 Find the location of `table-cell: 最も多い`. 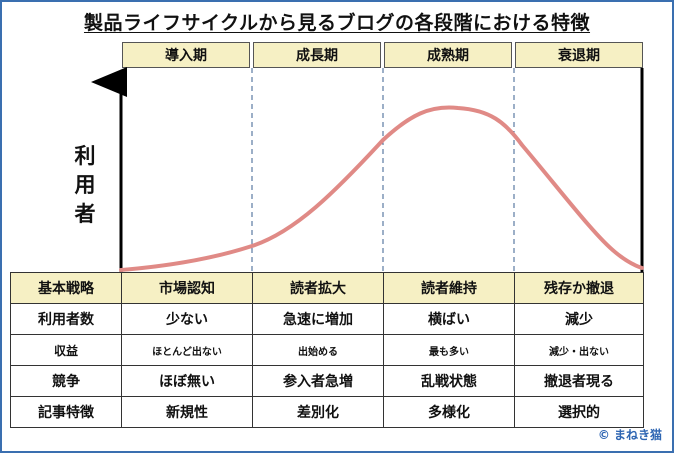

table-cell: 最も多い is located at coordinates (449, 350).